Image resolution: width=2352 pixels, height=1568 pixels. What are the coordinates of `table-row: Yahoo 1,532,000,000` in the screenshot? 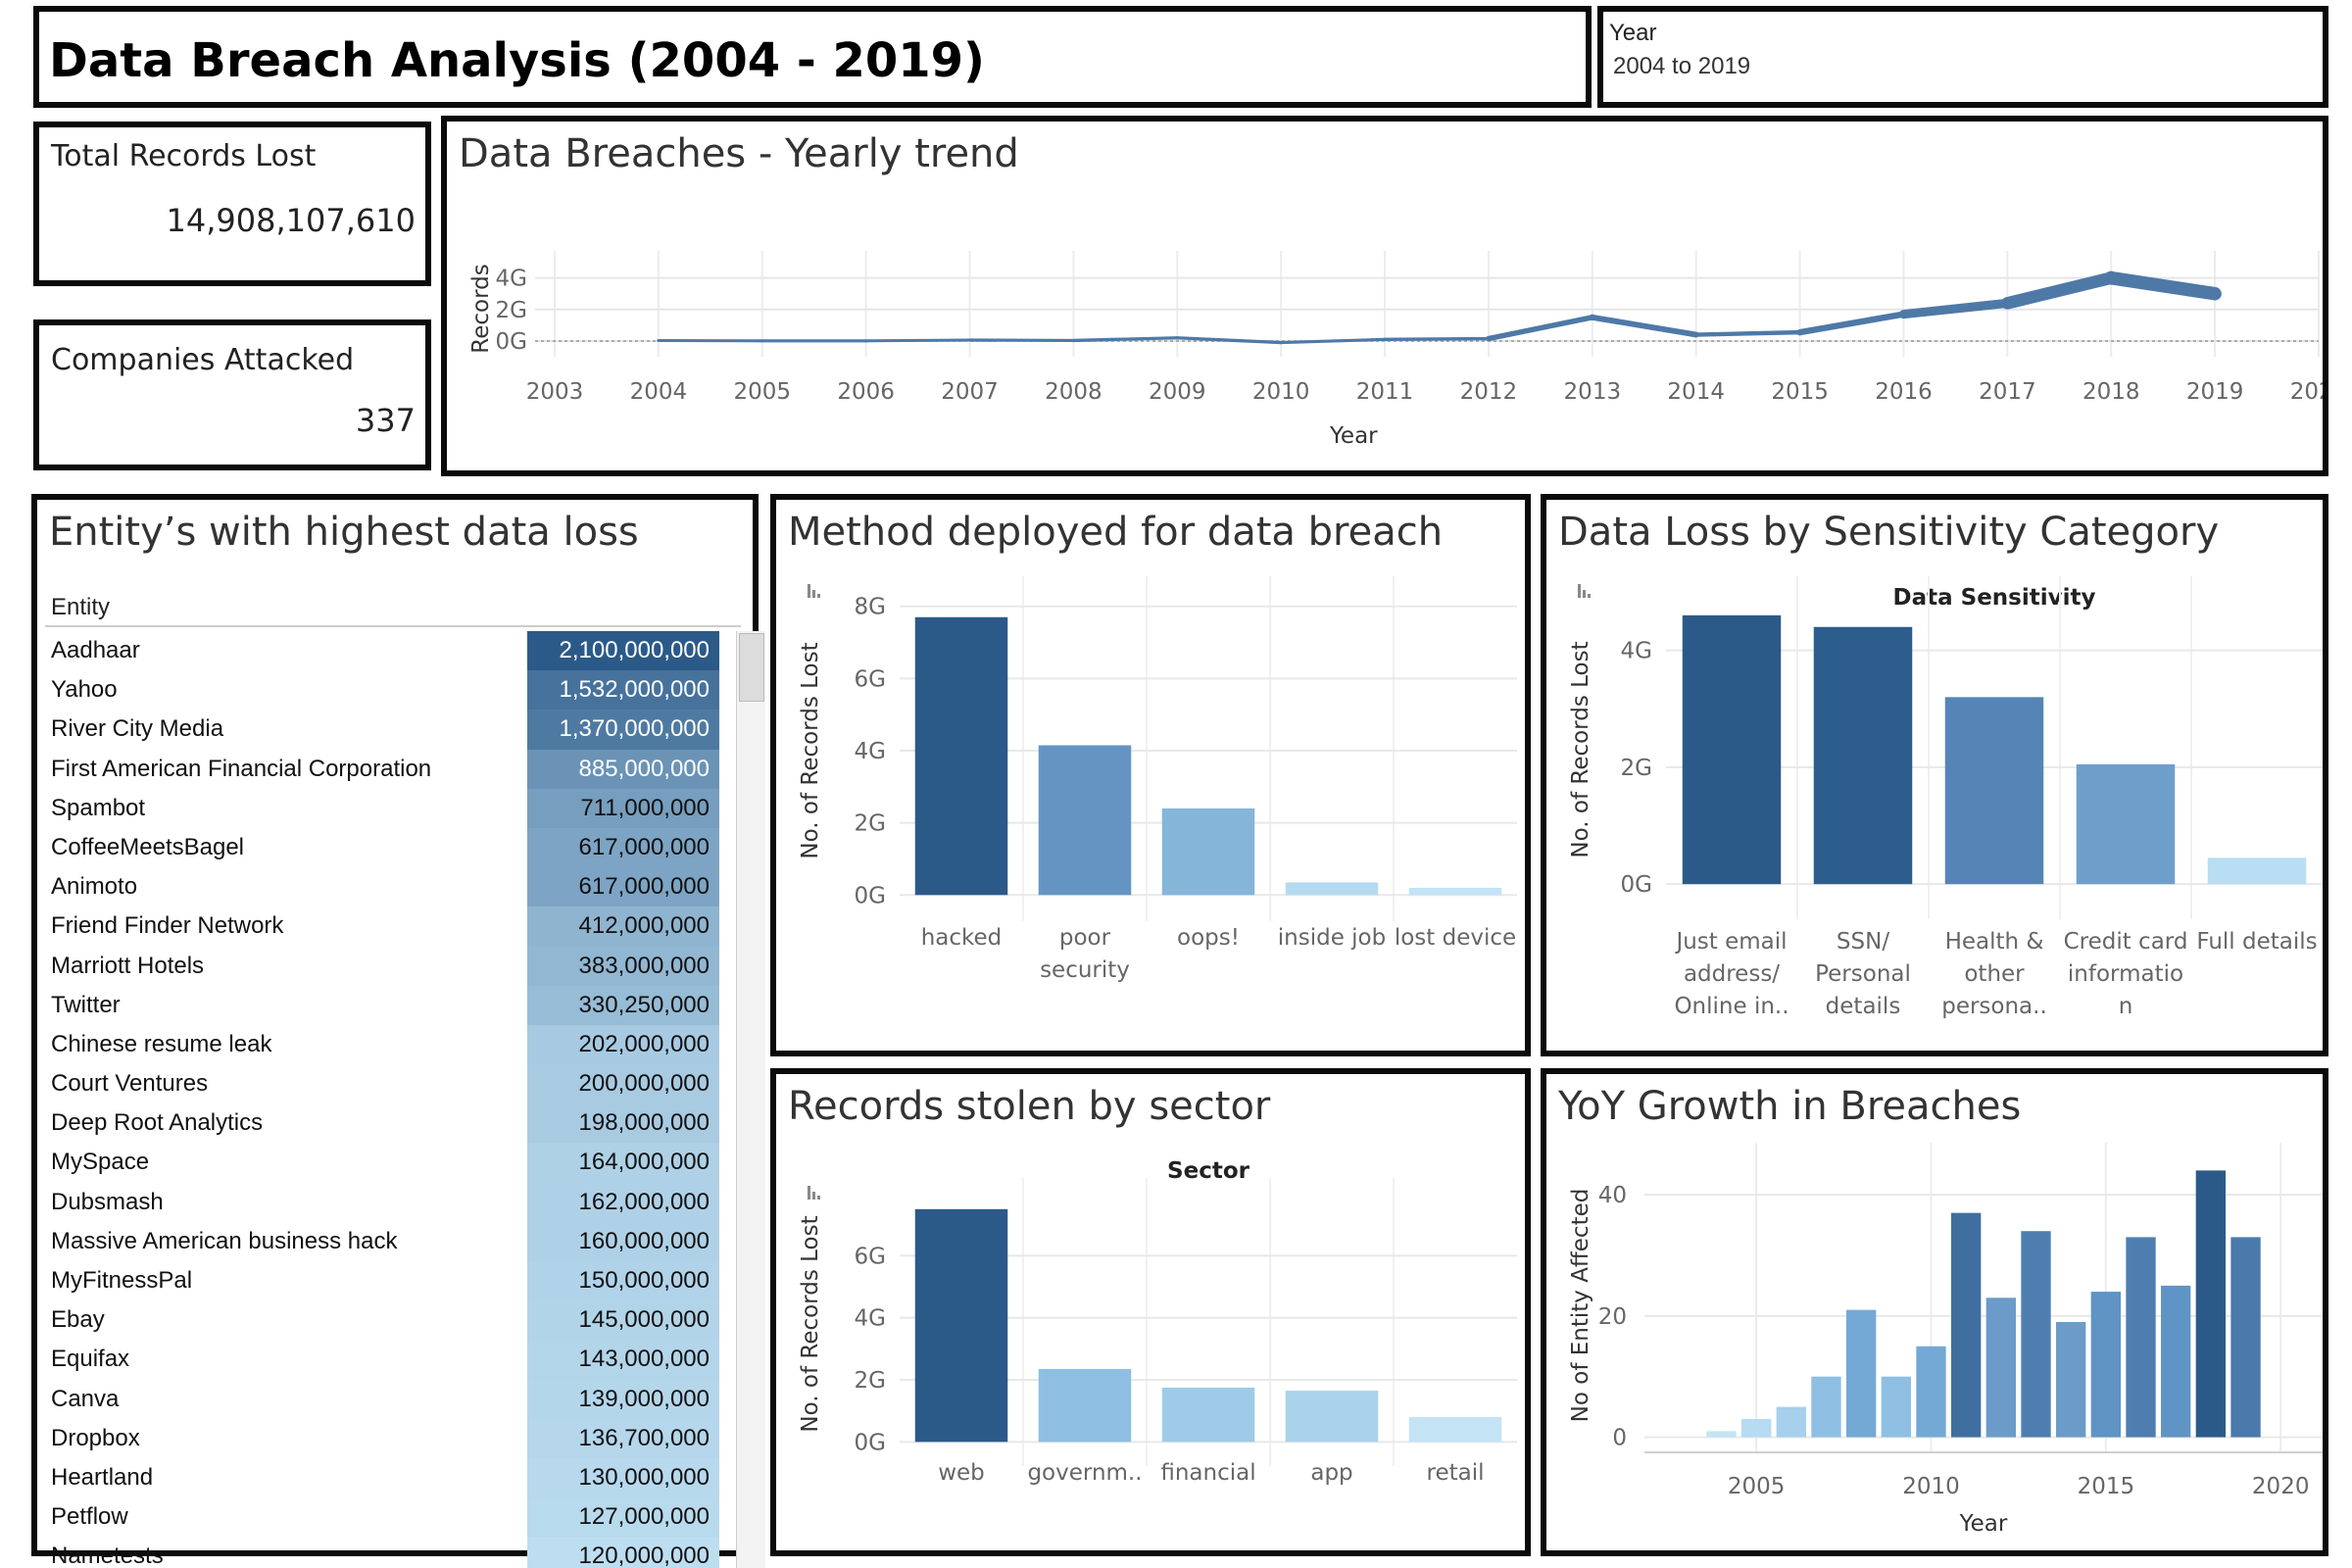 It's located at (390, 690).